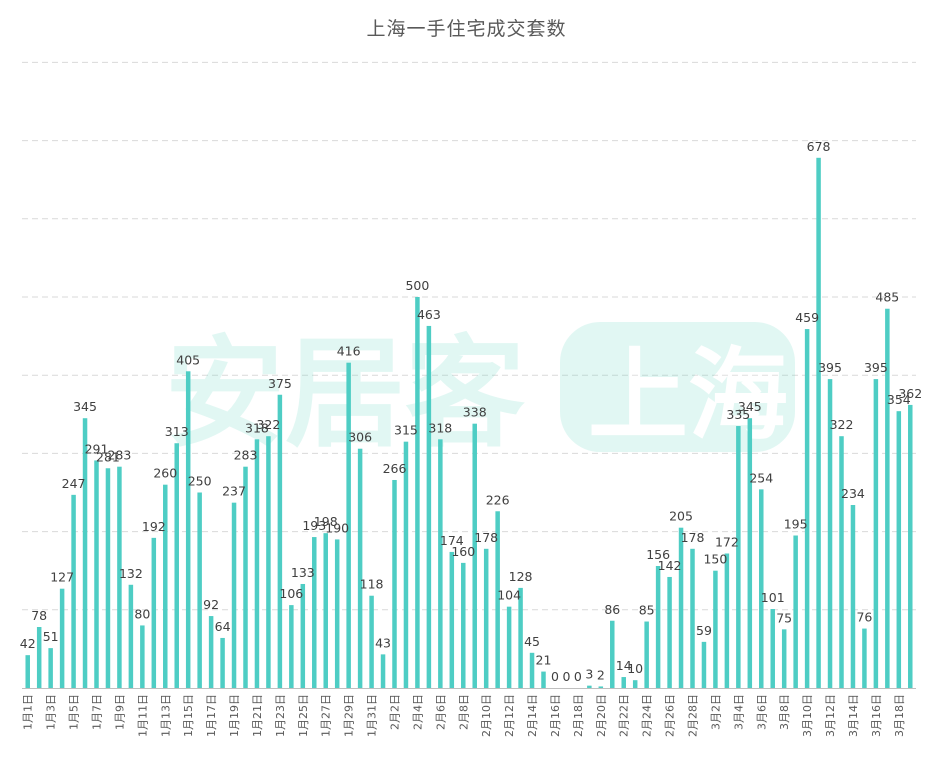 Image resolution: width=933 pixels, height=767 pixels. I want to click on value-label: 142, so click(670, 565).